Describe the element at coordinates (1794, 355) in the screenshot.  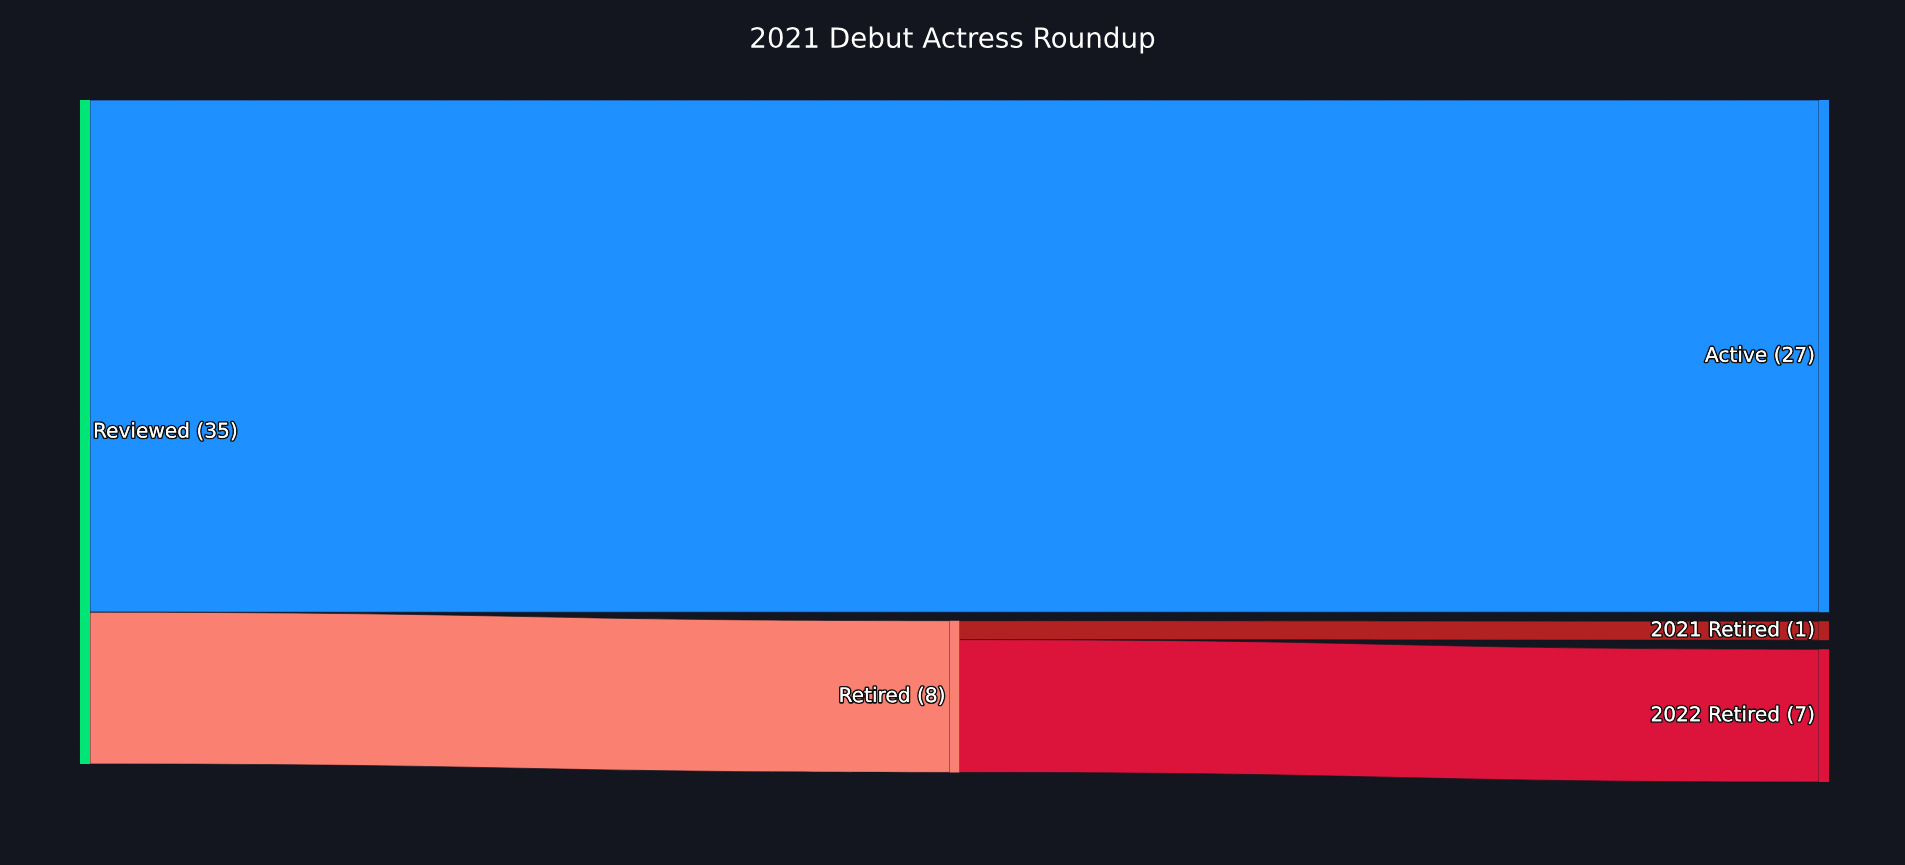
I see `data-label: (27)` at that location.